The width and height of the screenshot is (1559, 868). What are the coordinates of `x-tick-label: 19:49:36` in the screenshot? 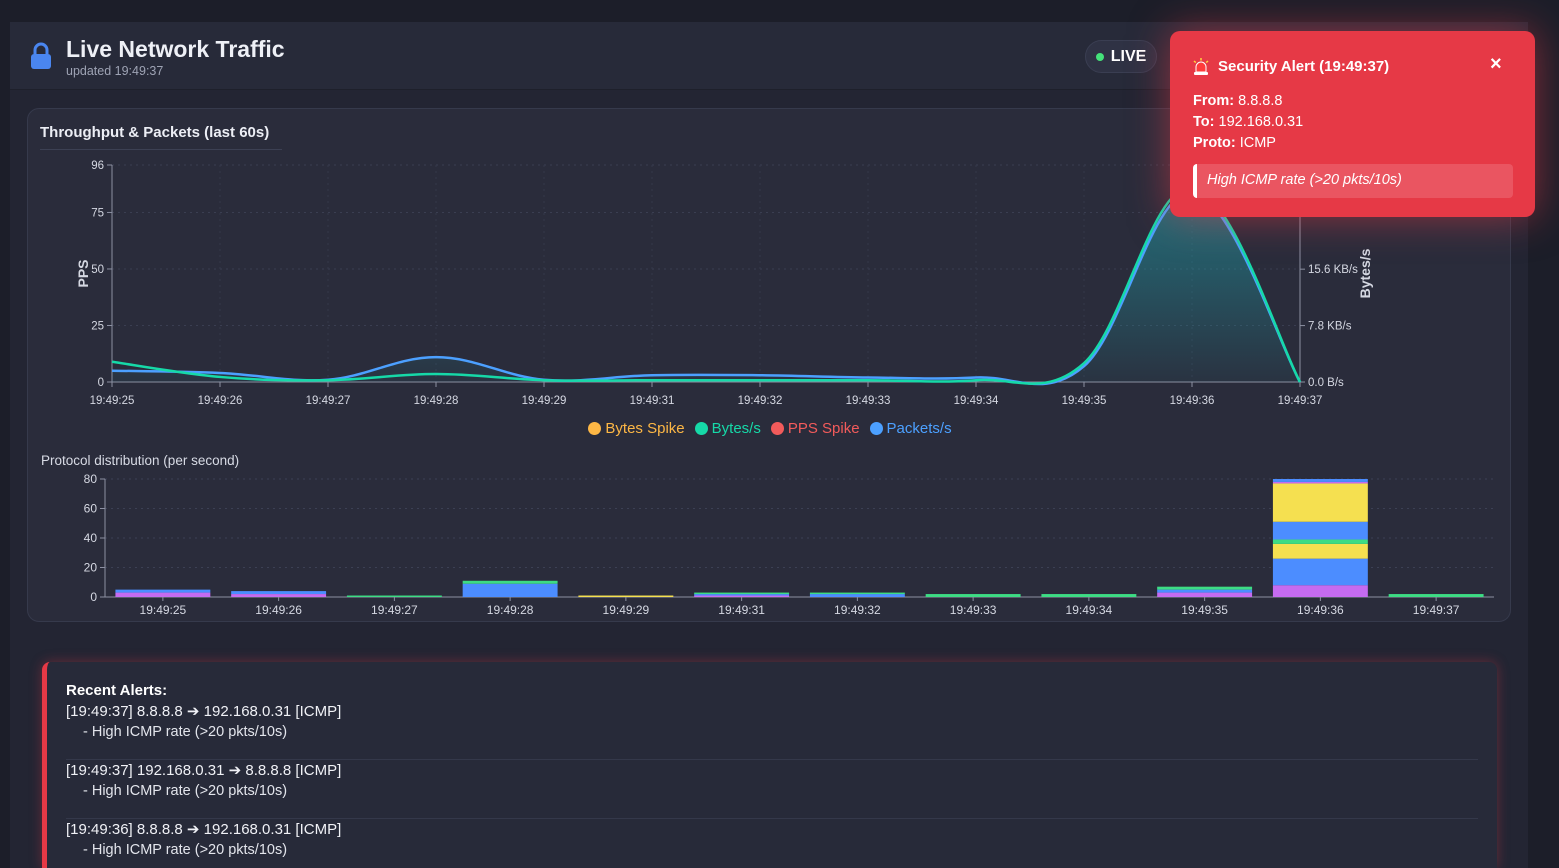 It's located at (1192, 401).